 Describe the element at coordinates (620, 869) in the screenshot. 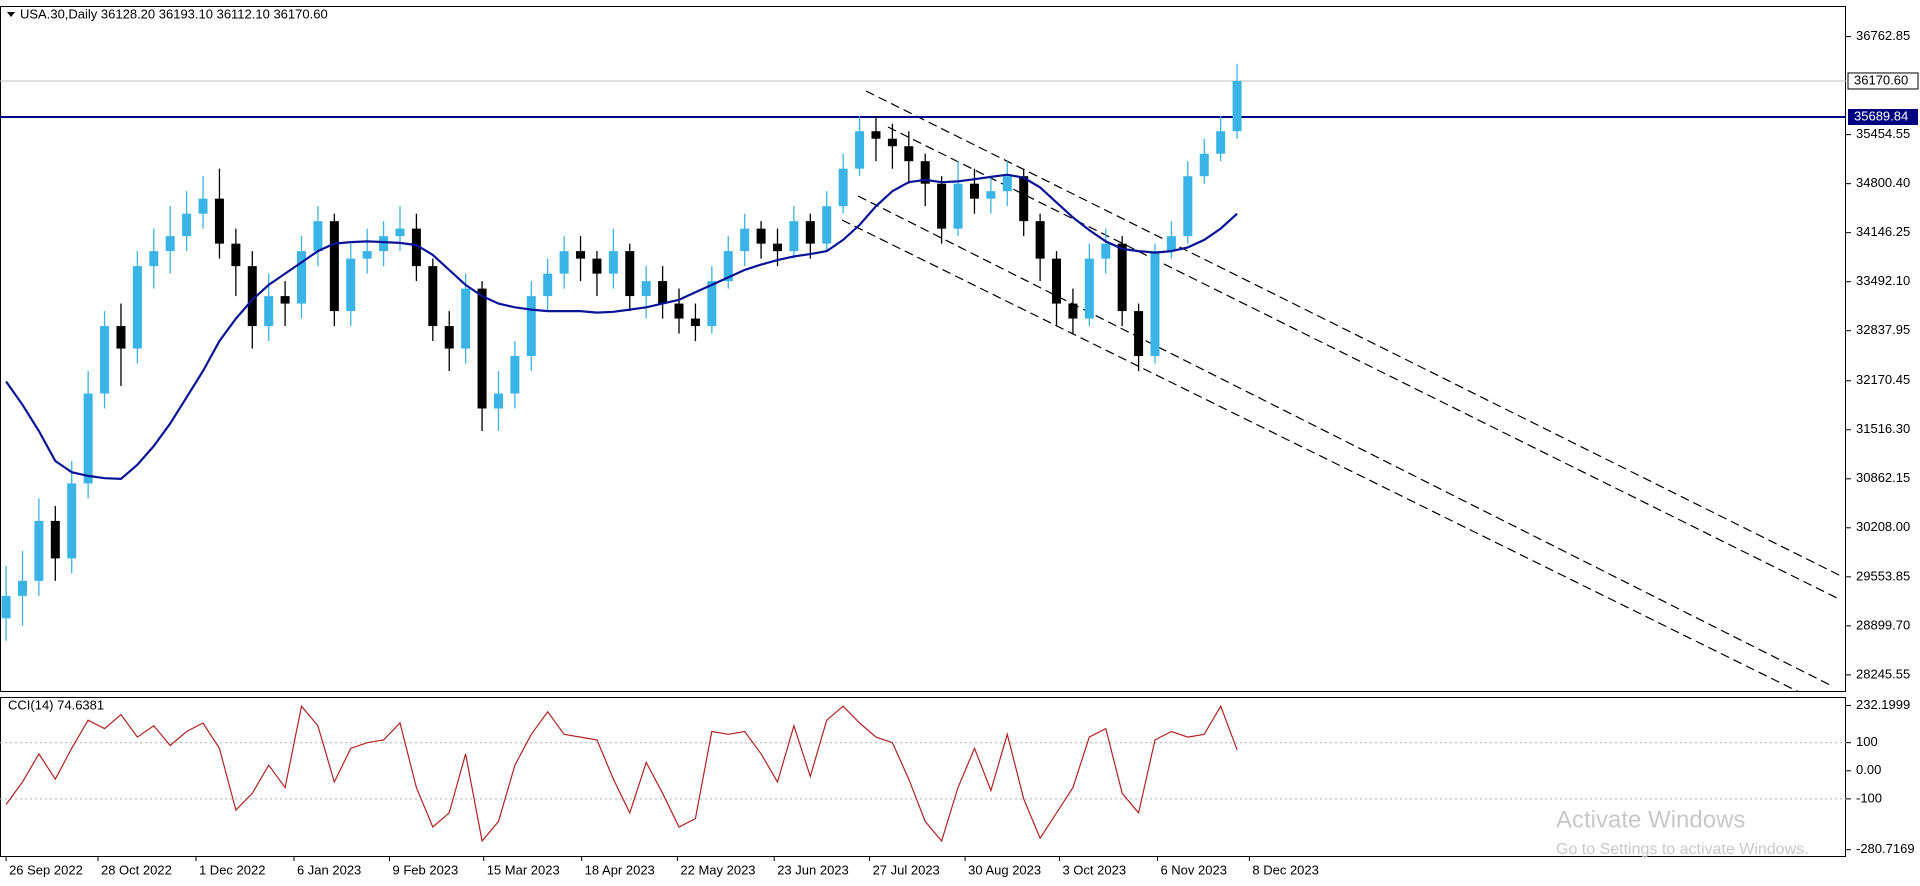

I see `x-tick-label: 18 Apr 2023` at that location.